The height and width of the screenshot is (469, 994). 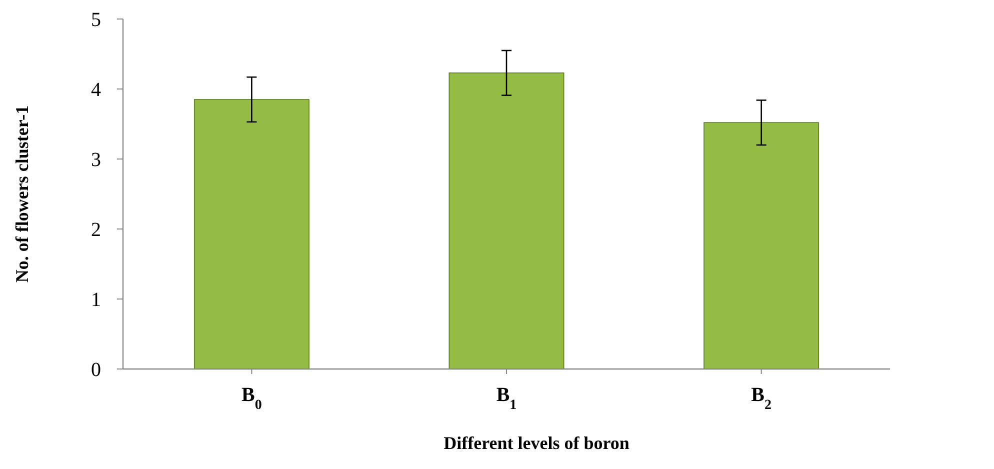 I want to click on y-tick-label: 4, so click(x=96, y=90).